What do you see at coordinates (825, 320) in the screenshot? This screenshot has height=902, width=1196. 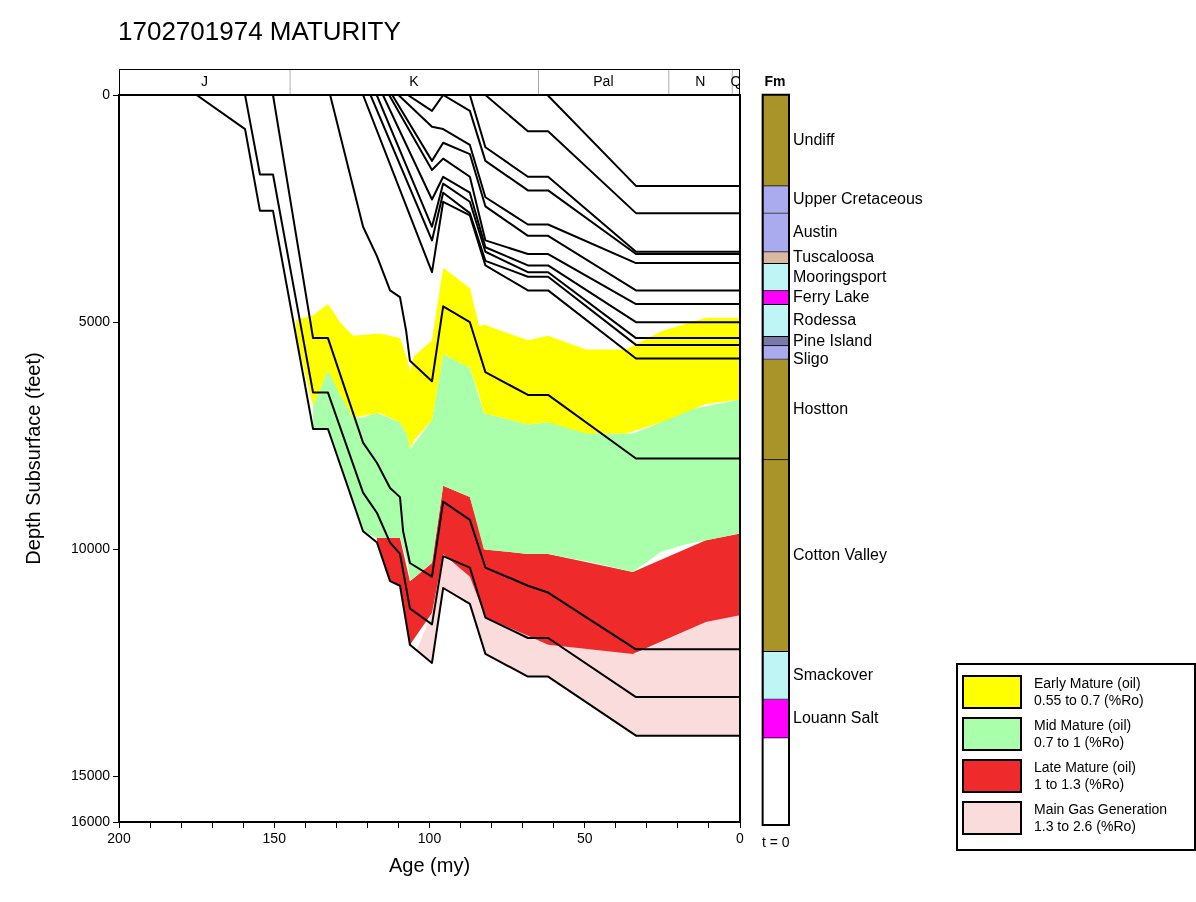 I see `series-label: Rodessa` at bounding box center [825, 320].